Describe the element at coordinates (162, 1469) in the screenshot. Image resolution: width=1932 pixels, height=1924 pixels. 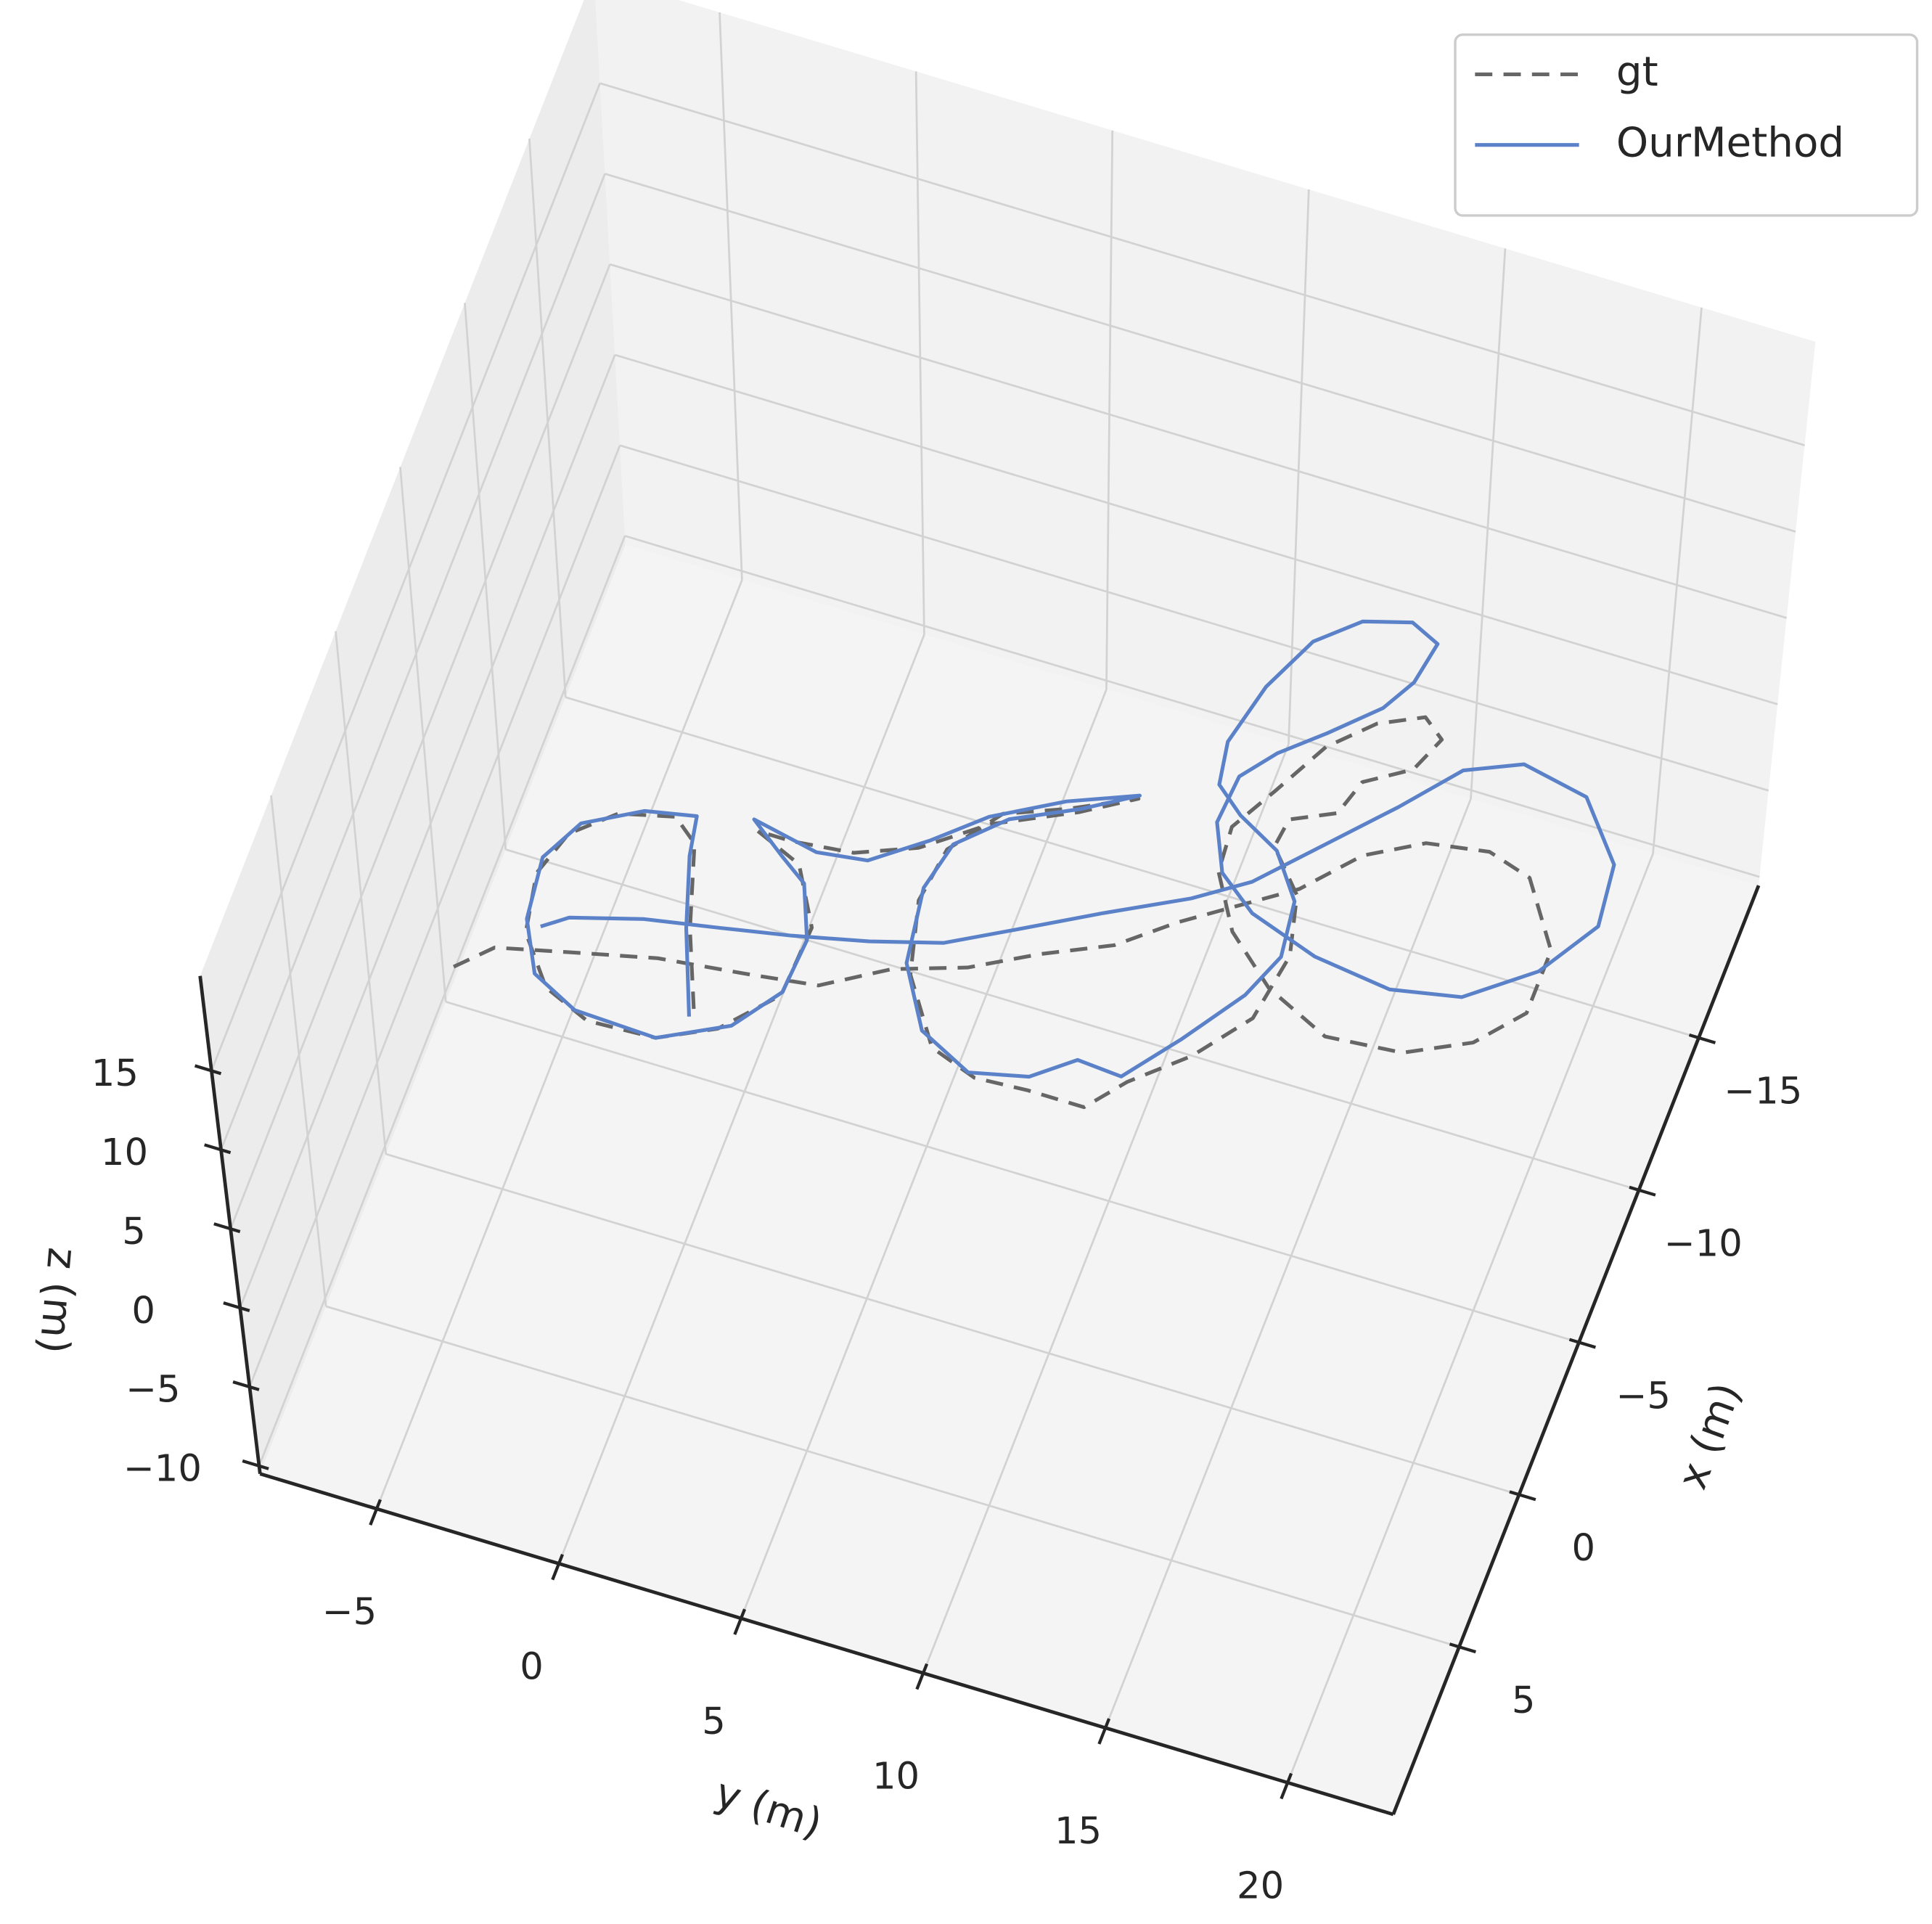
I see `z-tick-label: −10` at that location.